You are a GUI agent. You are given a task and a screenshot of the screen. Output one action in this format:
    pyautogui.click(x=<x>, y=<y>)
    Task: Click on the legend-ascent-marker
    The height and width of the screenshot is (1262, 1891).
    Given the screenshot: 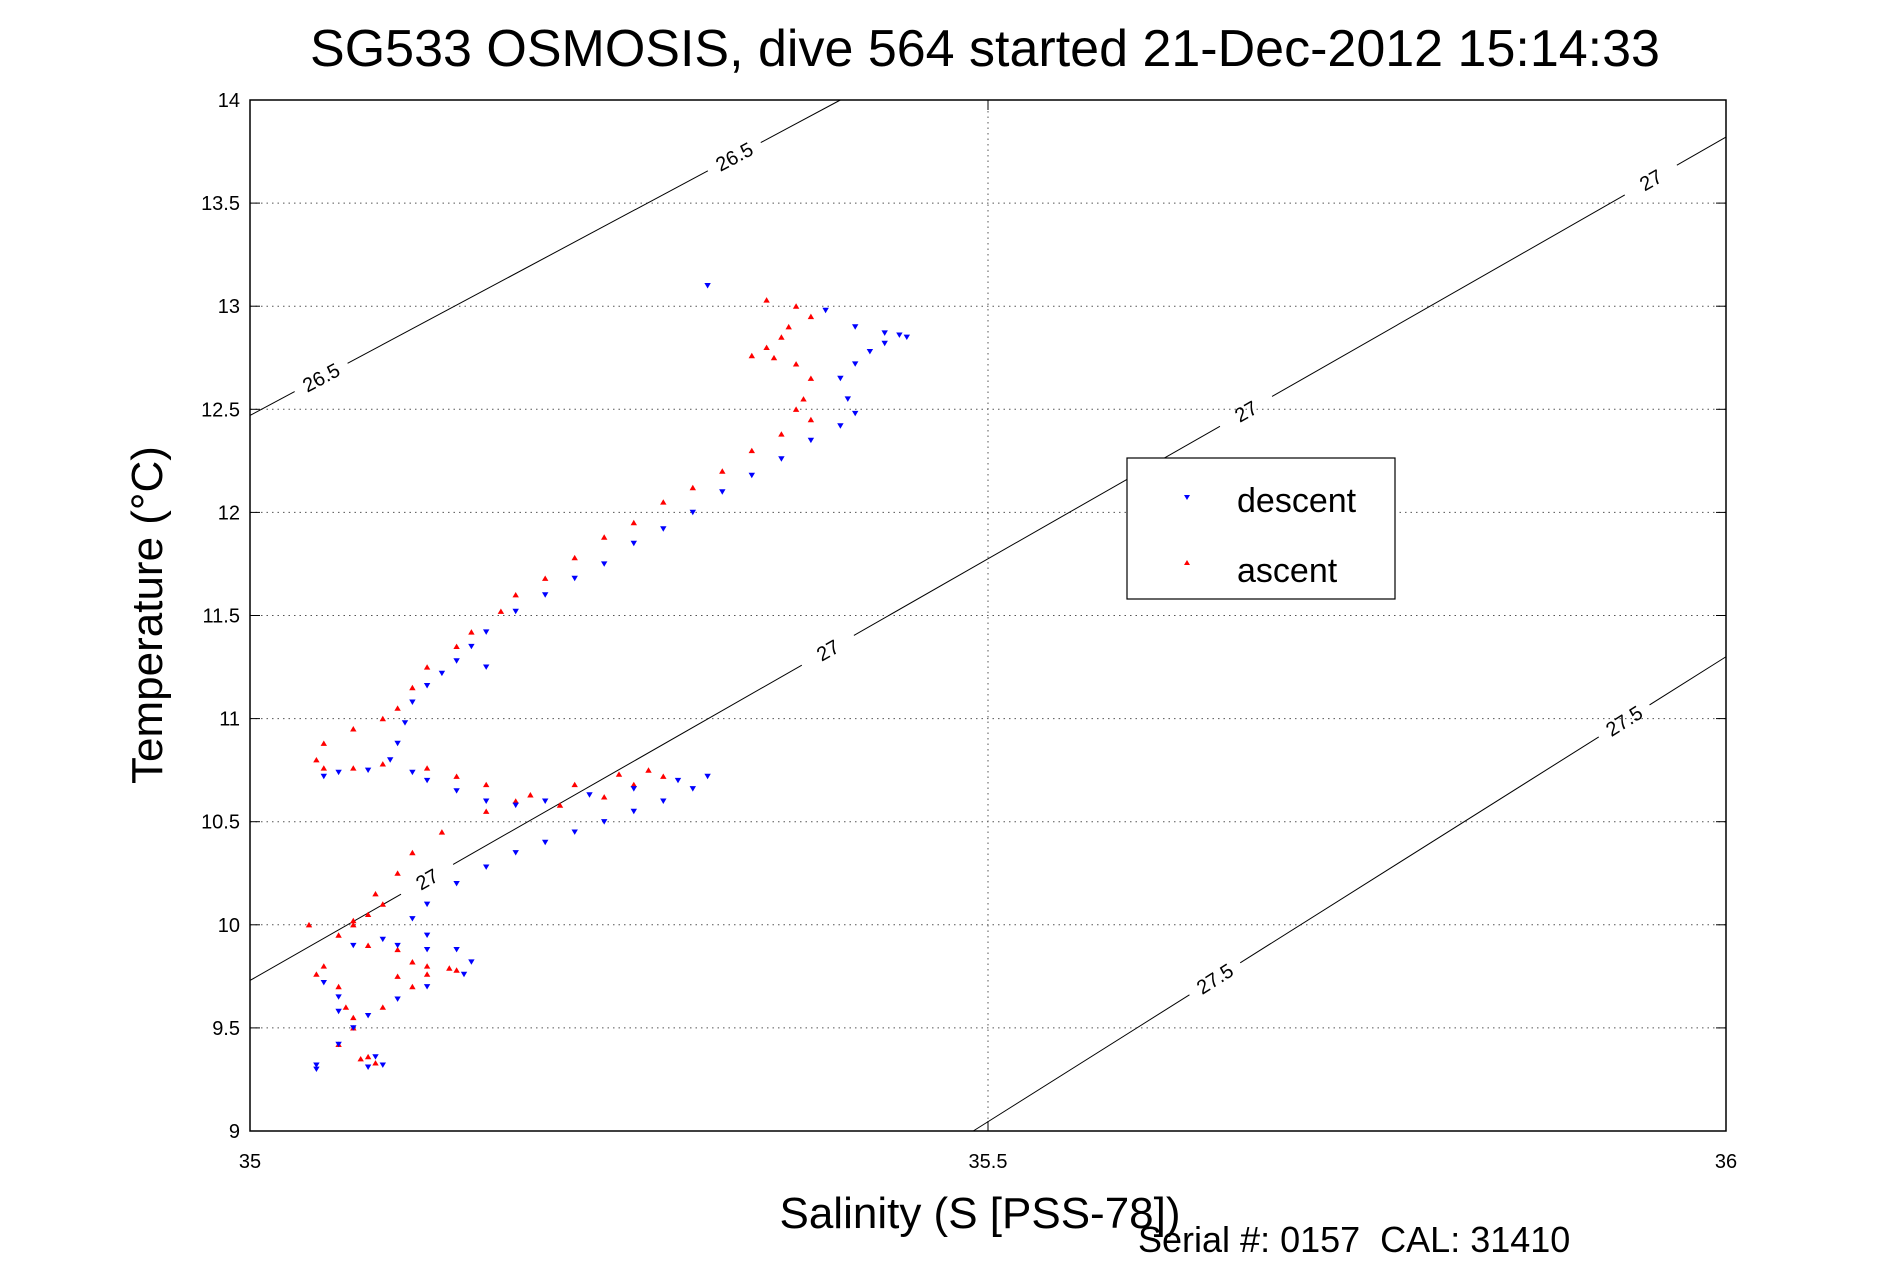 What is the action you would take?
    pyautogui.click(x=1187, y=562)
    